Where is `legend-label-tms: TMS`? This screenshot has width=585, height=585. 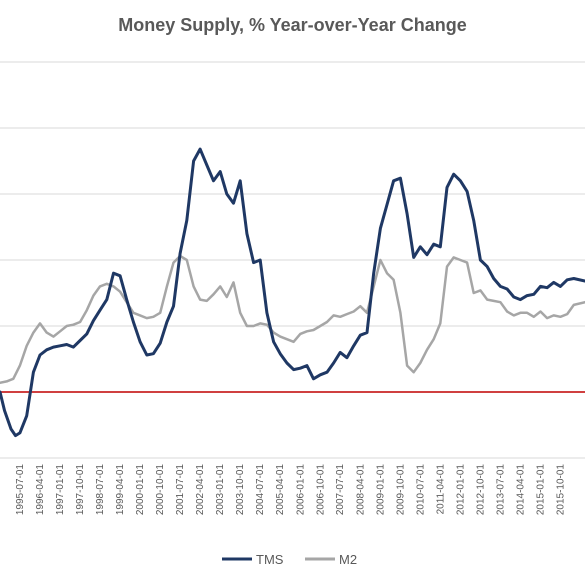
legend-label-tms: TMS is located at coordinates (270, 559).